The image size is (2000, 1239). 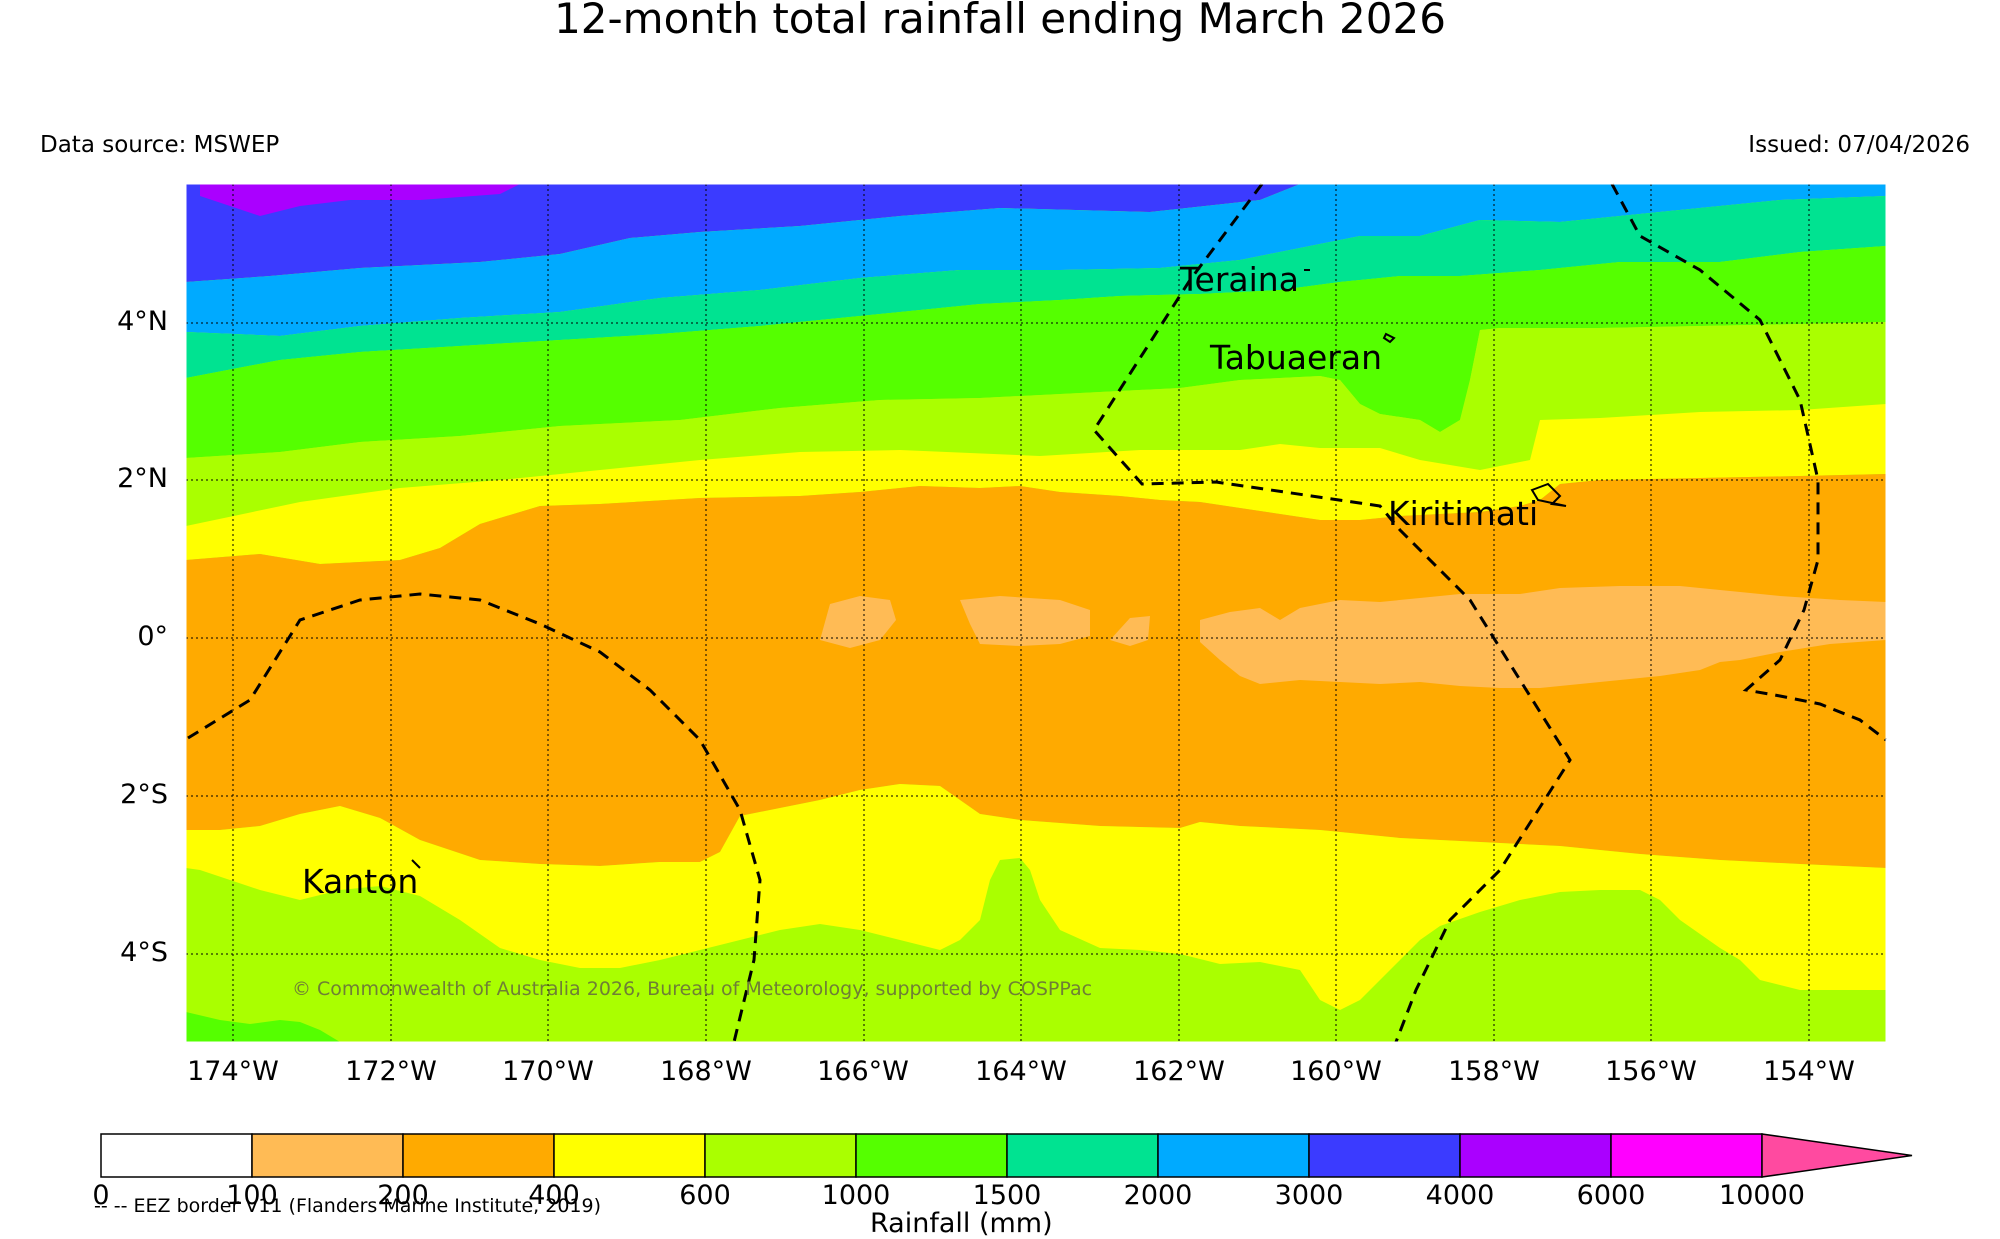 I want to click on eez-phoenix, so click(x=474, y=817).